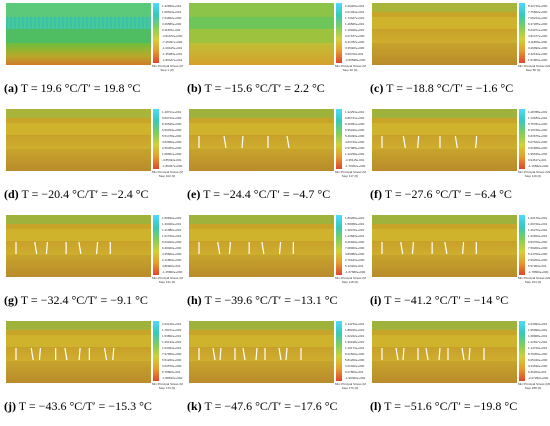 The height and width of the screenshot is (426, 550). Describe the element at coordinates (538, 324) in the screenshot. I see `legend-tick-label: 2.23090e+001` at that location.